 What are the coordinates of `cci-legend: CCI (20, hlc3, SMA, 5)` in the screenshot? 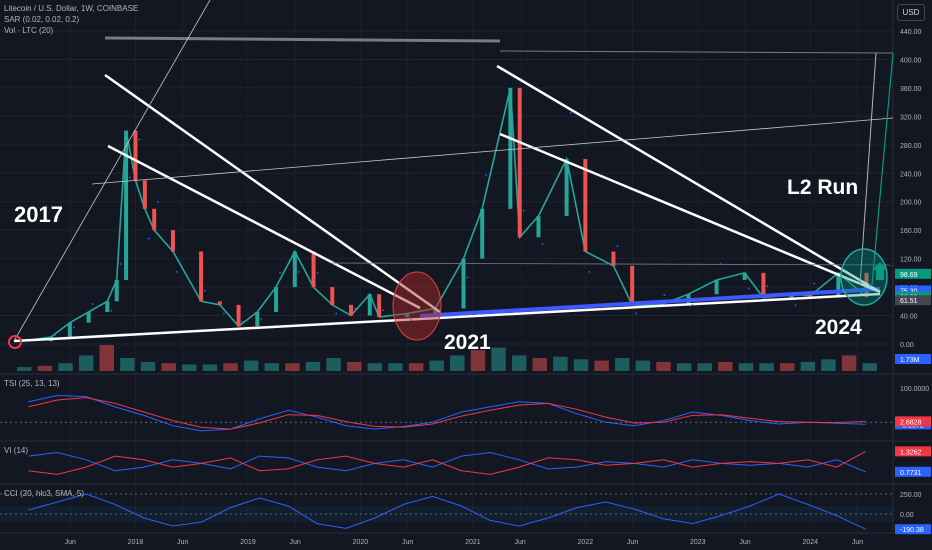 It's located at (44, 493).